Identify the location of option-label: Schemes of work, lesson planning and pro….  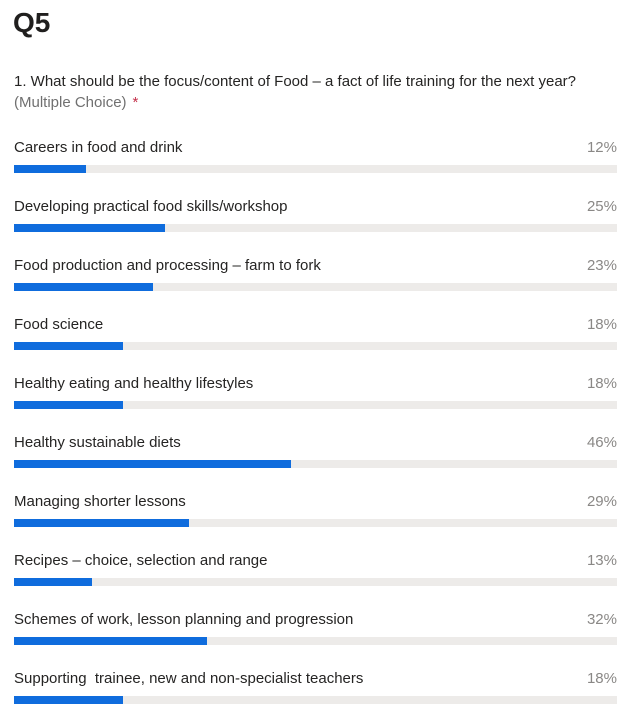
(184, 619).